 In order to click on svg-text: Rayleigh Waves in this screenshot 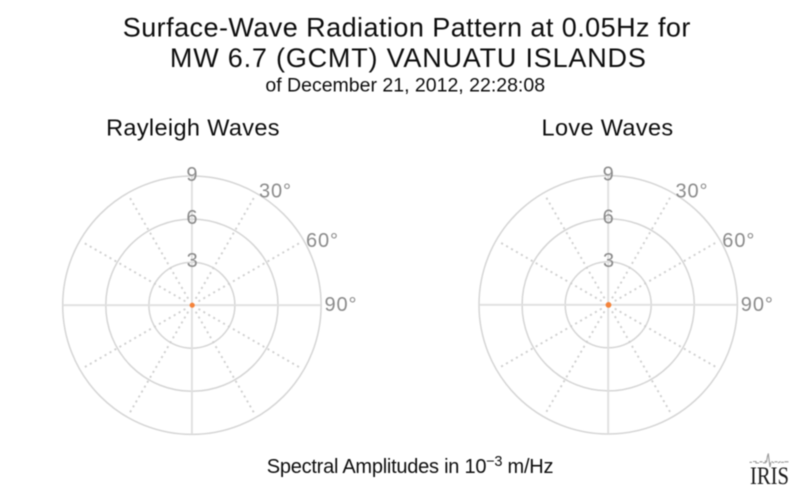, I will do `click(193, 128)`.